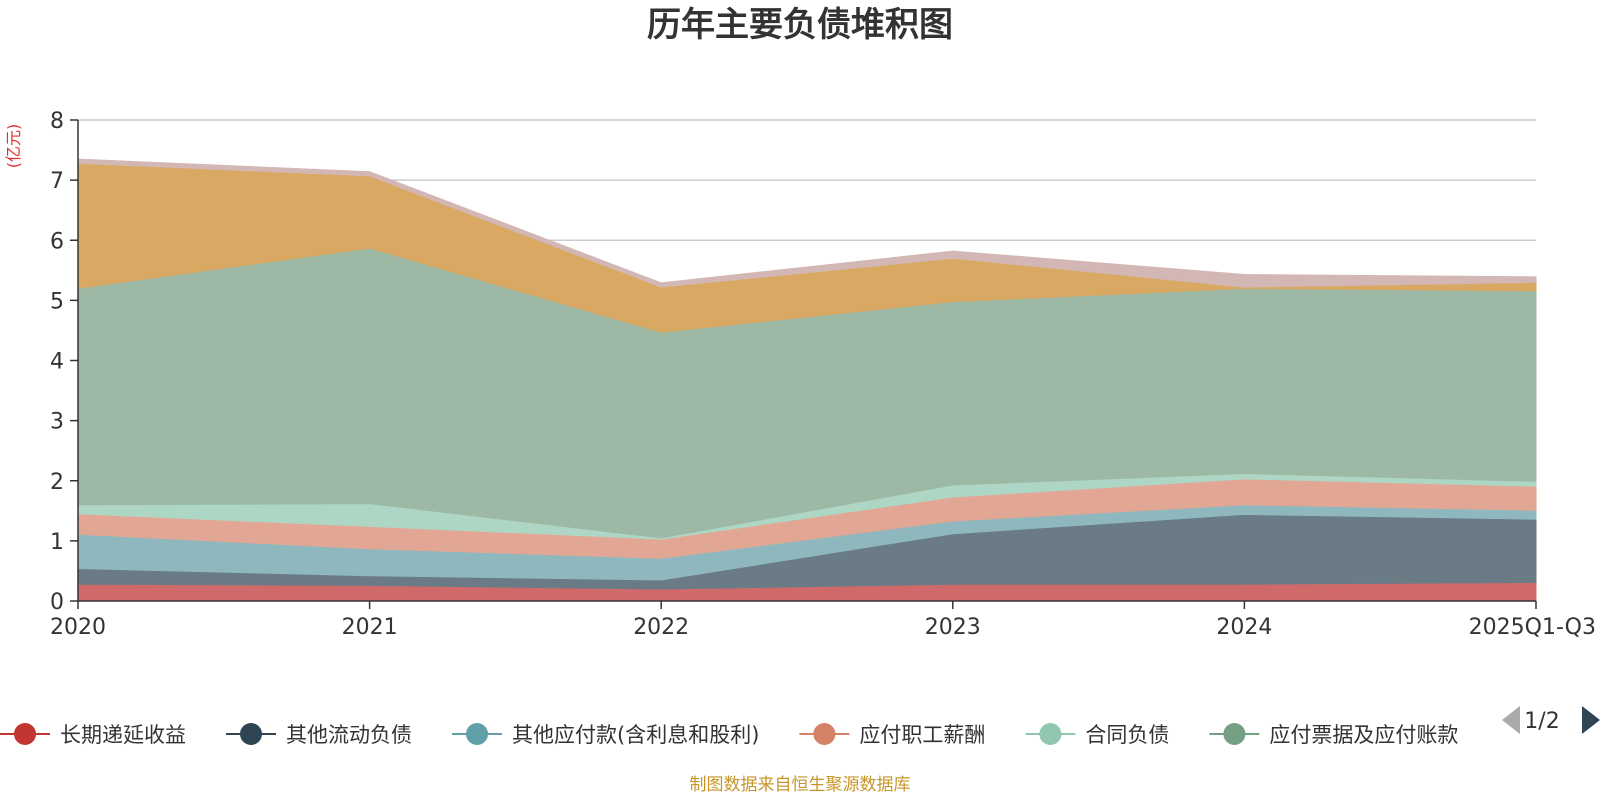 Image resolution: width=1600 pixels, height=800 pixels. I want to click on legend-item: 应付职工薪酬, so click(892, 735).